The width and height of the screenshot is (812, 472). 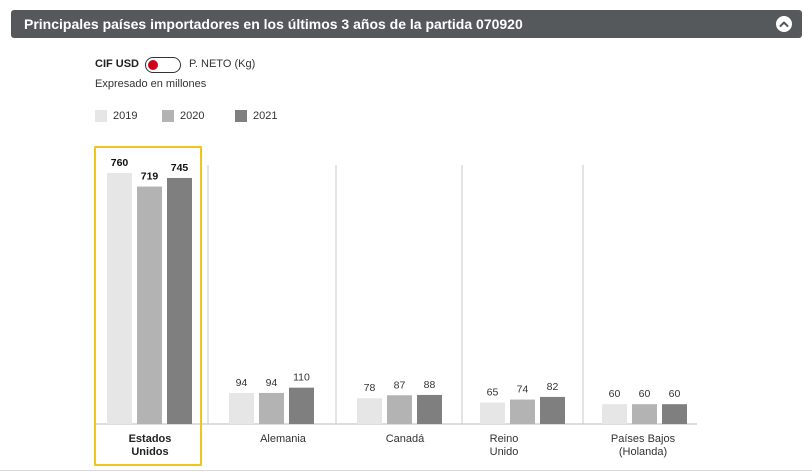 I want to click on chevron-up-icon, so click(x=784, y=24).